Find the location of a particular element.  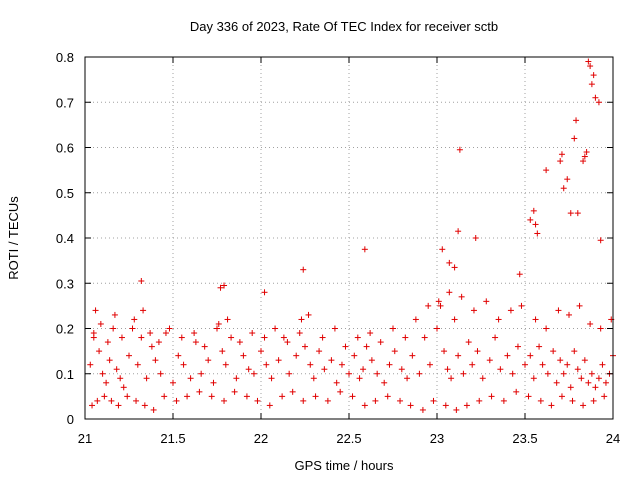

x-tick-label: 21 is located at coordinates (85, 438).